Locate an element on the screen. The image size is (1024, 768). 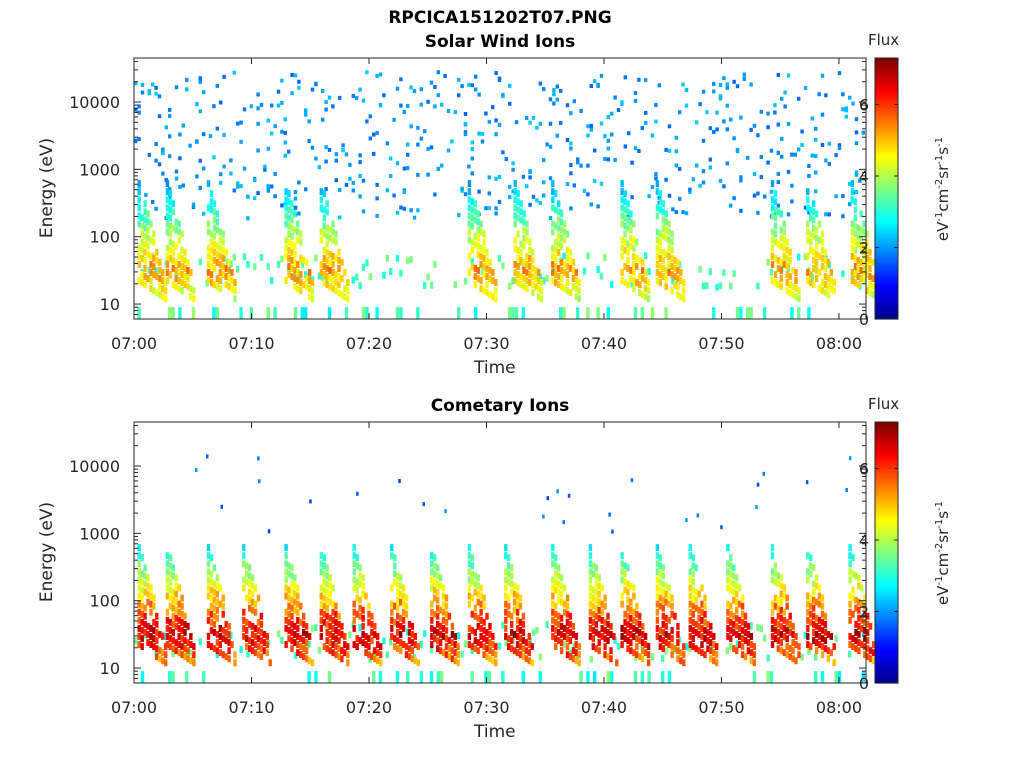
panel1-ytick-label: 10 is located at coordinates (110, 304).